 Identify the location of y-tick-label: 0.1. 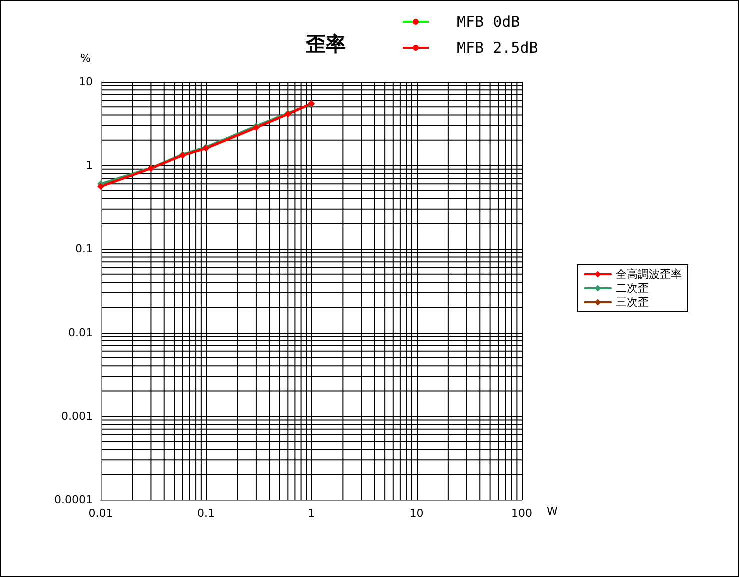
(84, 249).